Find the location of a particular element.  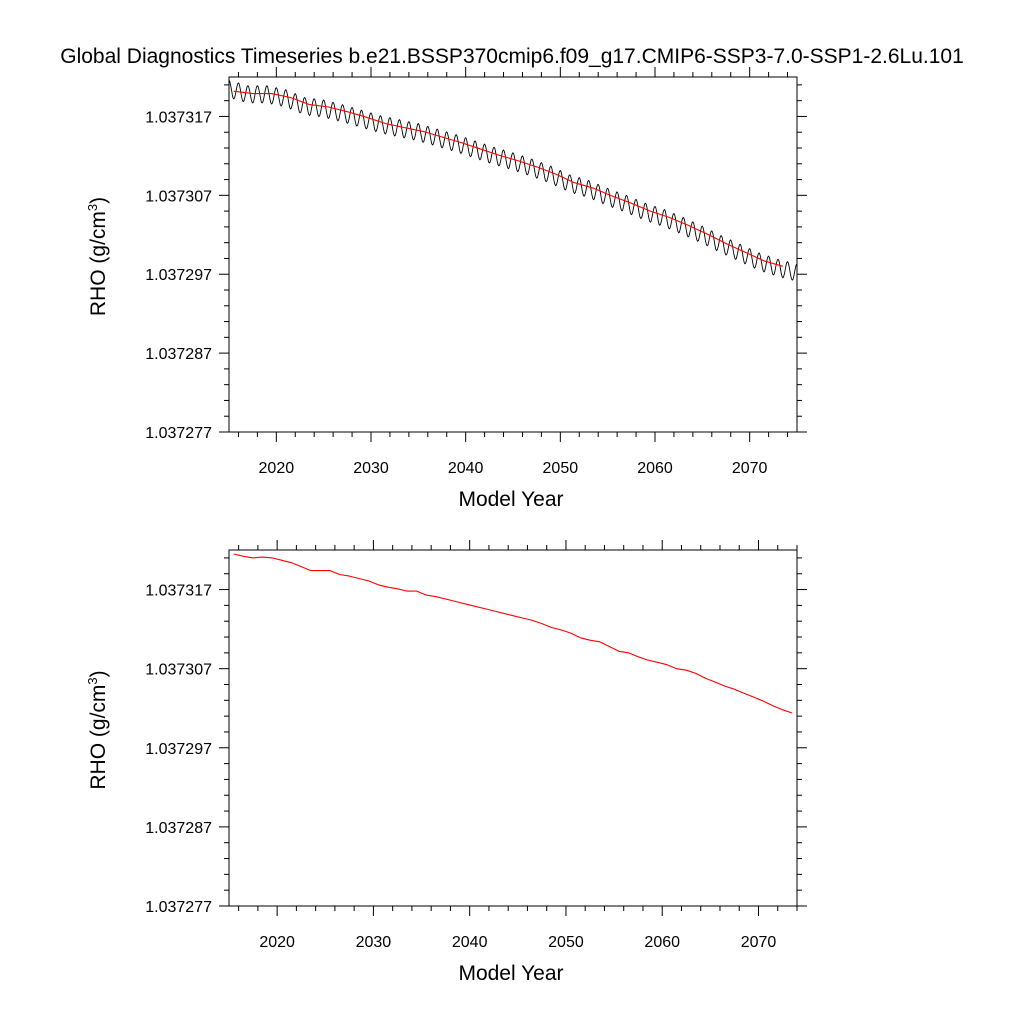

series-line-monthly is located at coordinates (513, 180).